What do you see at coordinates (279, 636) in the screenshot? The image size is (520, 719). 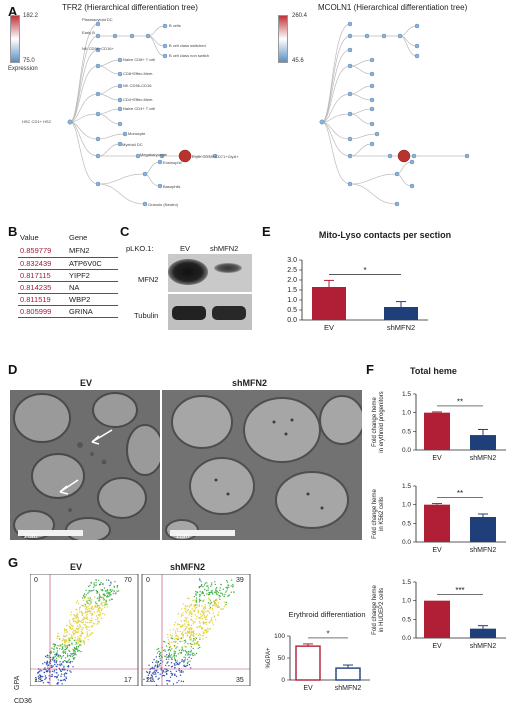 I see `y-tick-label: 100` at bounding box center [279, 636].